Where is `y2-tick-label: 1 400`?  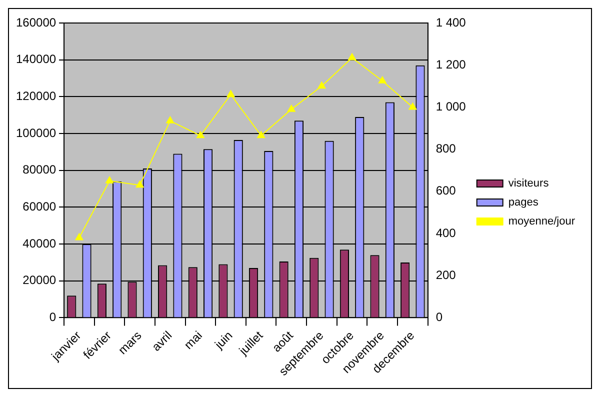
y2-tick-label: 1 400 is located at coordinates (451, 22).